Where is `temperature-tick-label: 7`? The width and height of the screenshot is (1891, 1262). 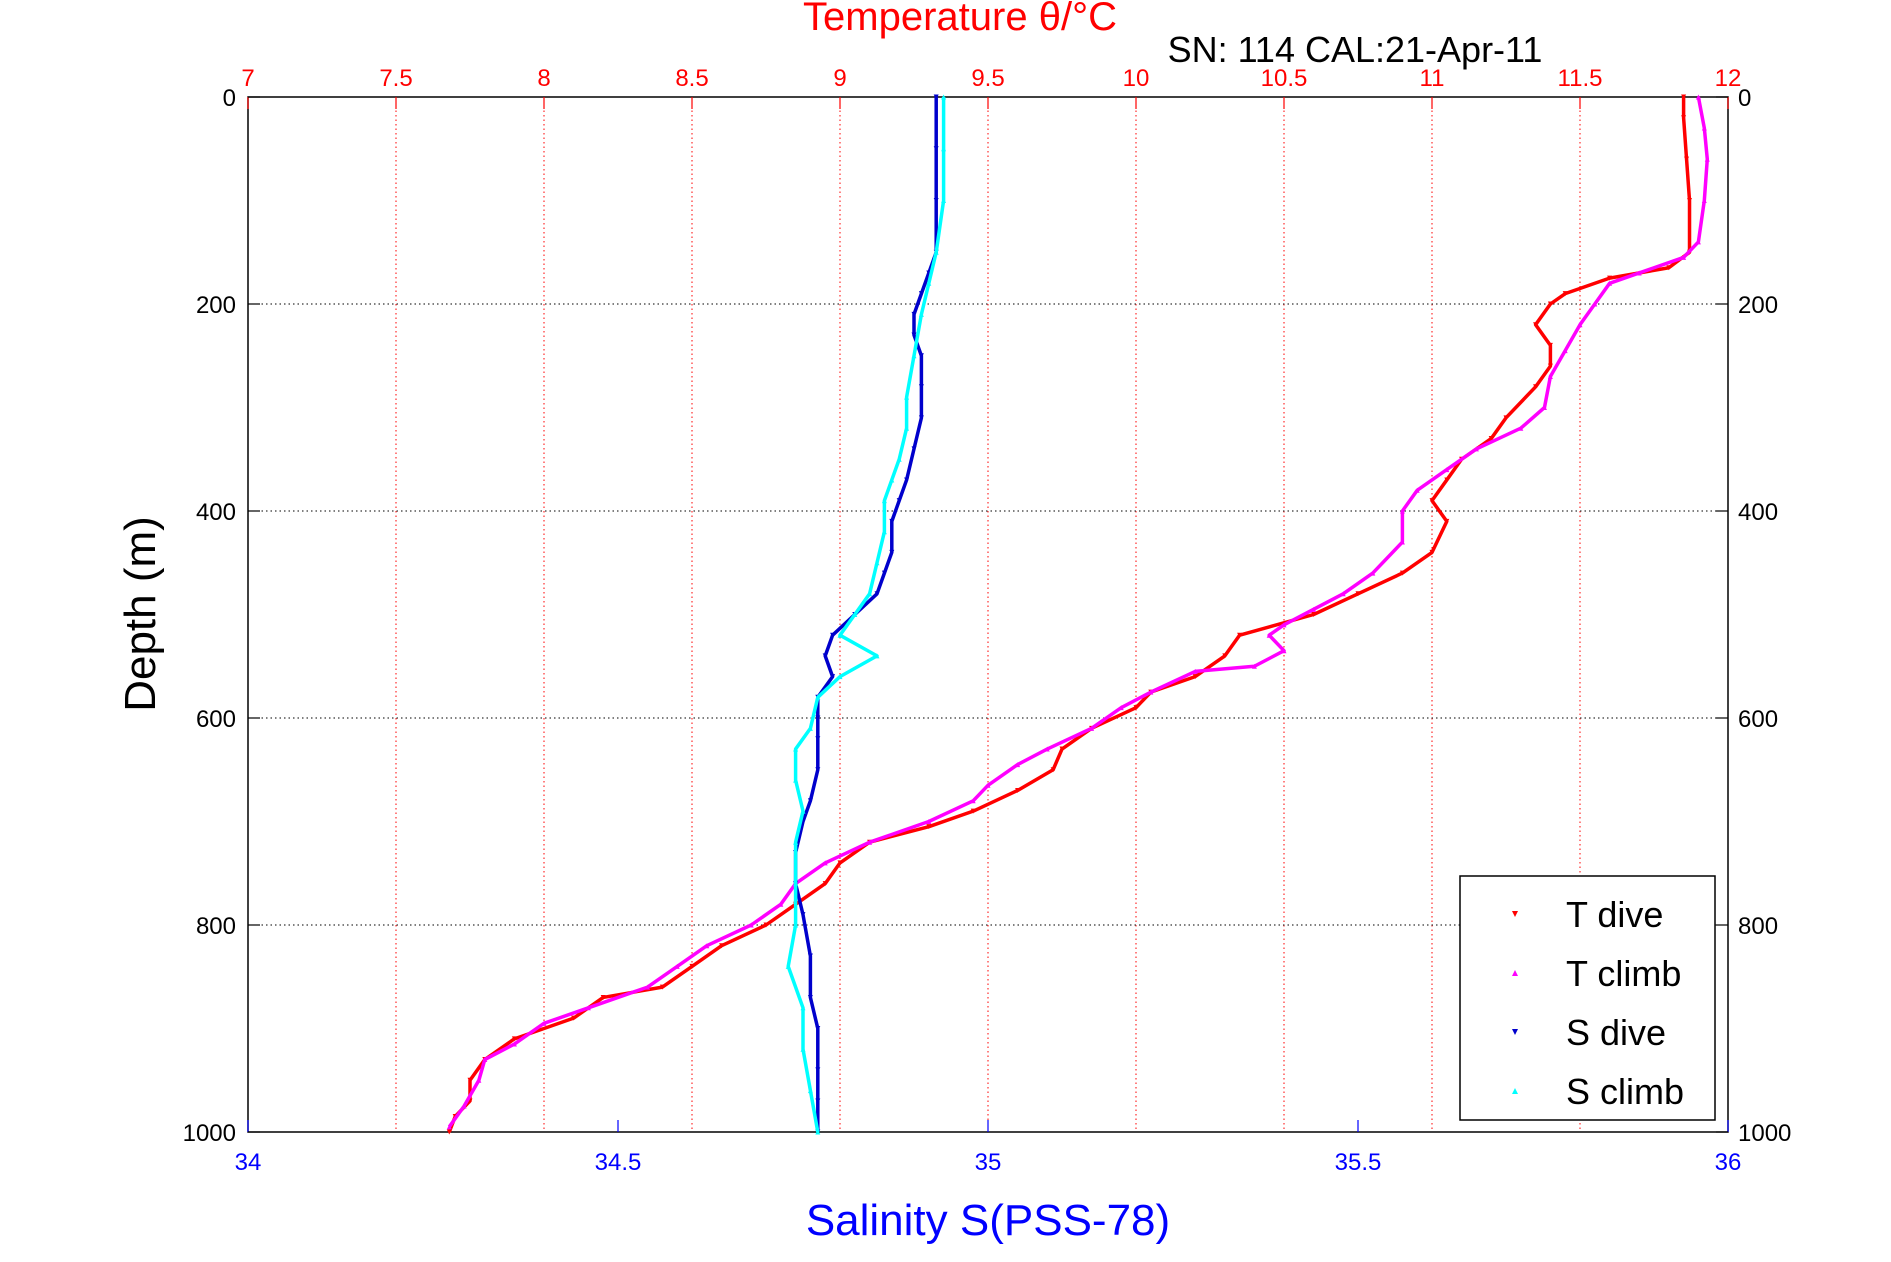
temperature-tick-label: 7 is located at coordinates (247, 78).